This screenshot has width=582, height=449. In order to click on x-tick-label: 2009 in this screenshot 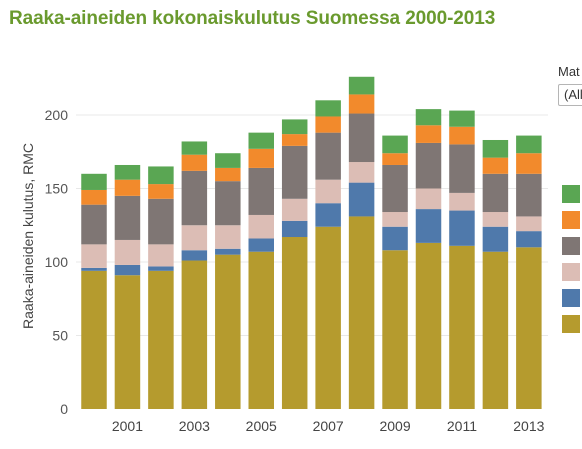, I will do `click(394, 426)`.